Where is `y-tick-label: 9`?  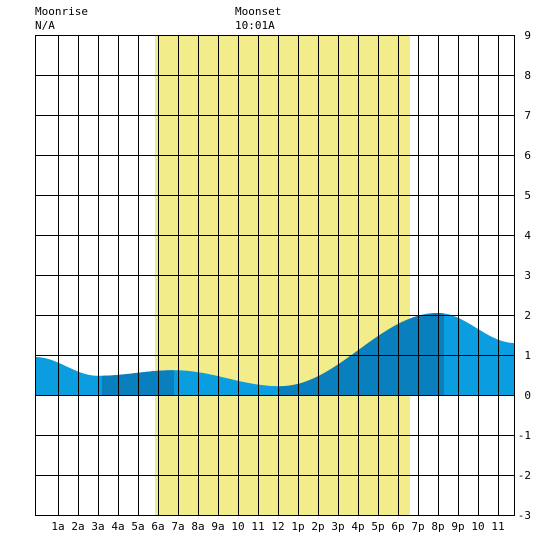 y-tick-label: 9 is located at coordinates (527, 35).